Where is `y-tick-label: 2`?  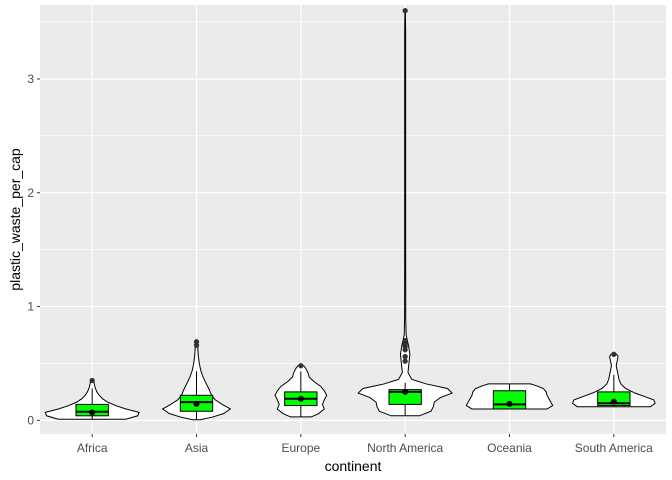
y-tick-label: 2 is located at coordinates (30, 193).